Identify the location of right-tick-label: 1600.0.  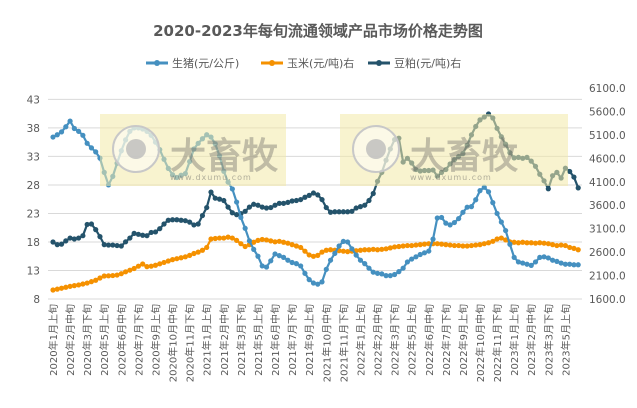
(607, 300).